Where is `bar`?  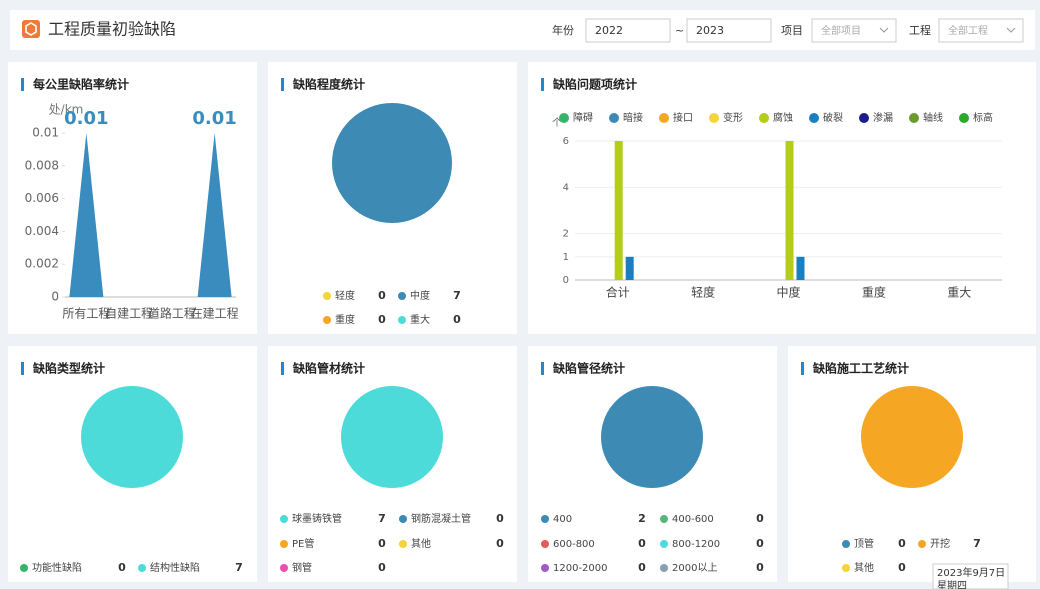
bar is located at coordinates (789, 210).